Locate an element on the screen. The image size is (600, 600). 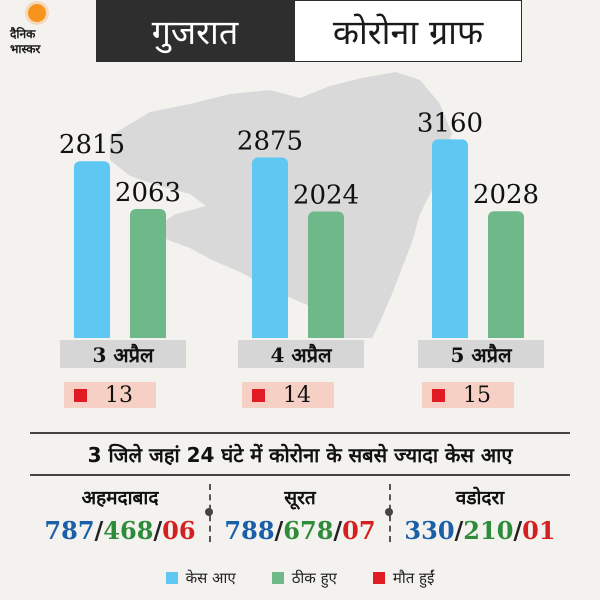
deaths-value: 14 is located at coordinates (297, 395).